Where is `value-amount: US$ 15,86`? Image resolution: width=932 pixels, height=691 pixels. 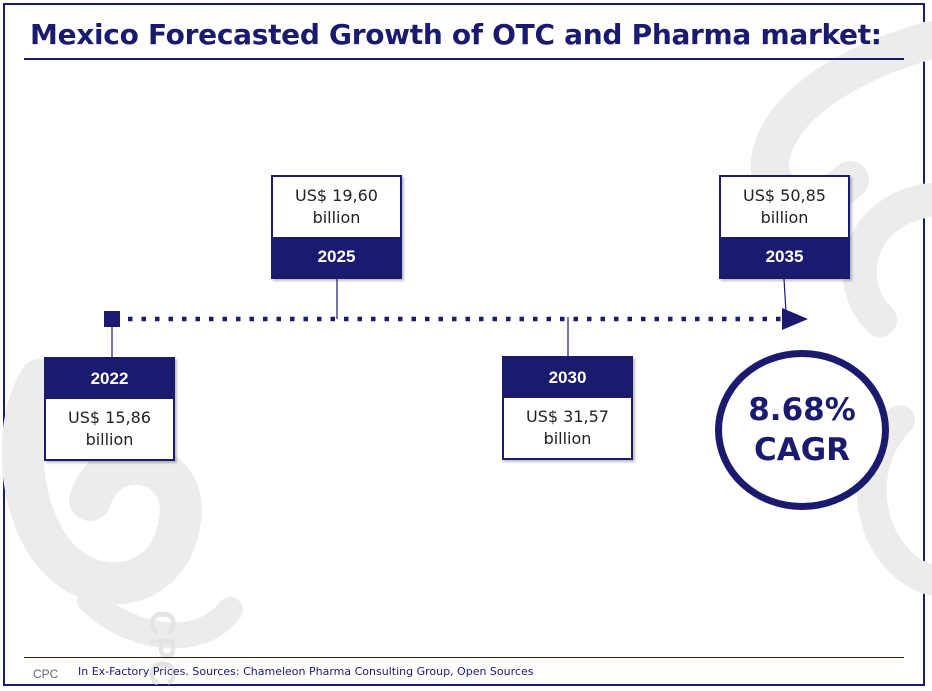 value-amount: US$ 15,86 is located at coordinates (109, 417).